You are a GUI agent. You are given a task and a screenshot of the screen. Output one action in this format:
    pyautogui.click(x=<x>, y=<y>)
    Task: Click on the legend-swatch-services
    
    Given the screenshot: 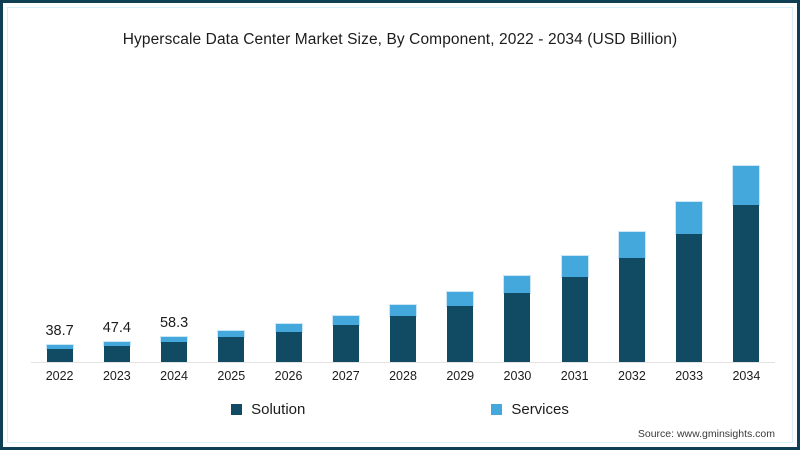 What is the action you would take?
    pyautogui.click(x=497, y=409)
    